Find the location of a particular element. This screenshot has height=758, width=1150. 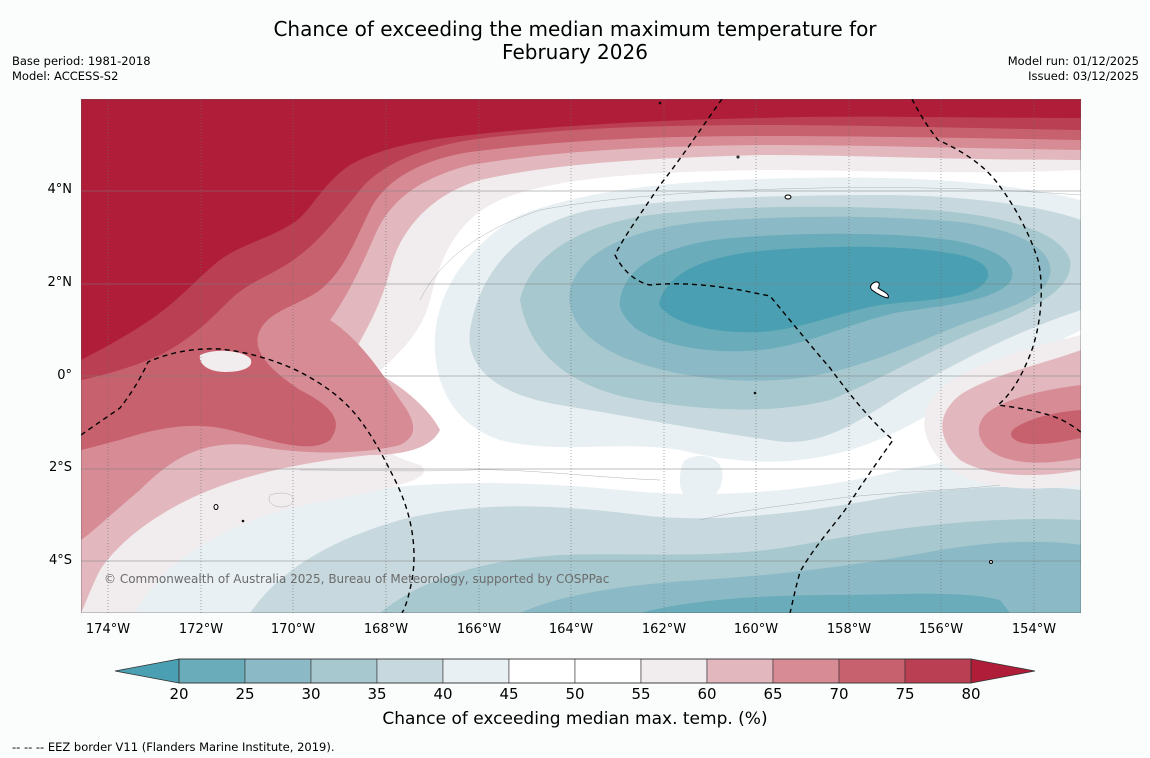

colorbar-tick-65: 65 is located at coordinates (773, 694).